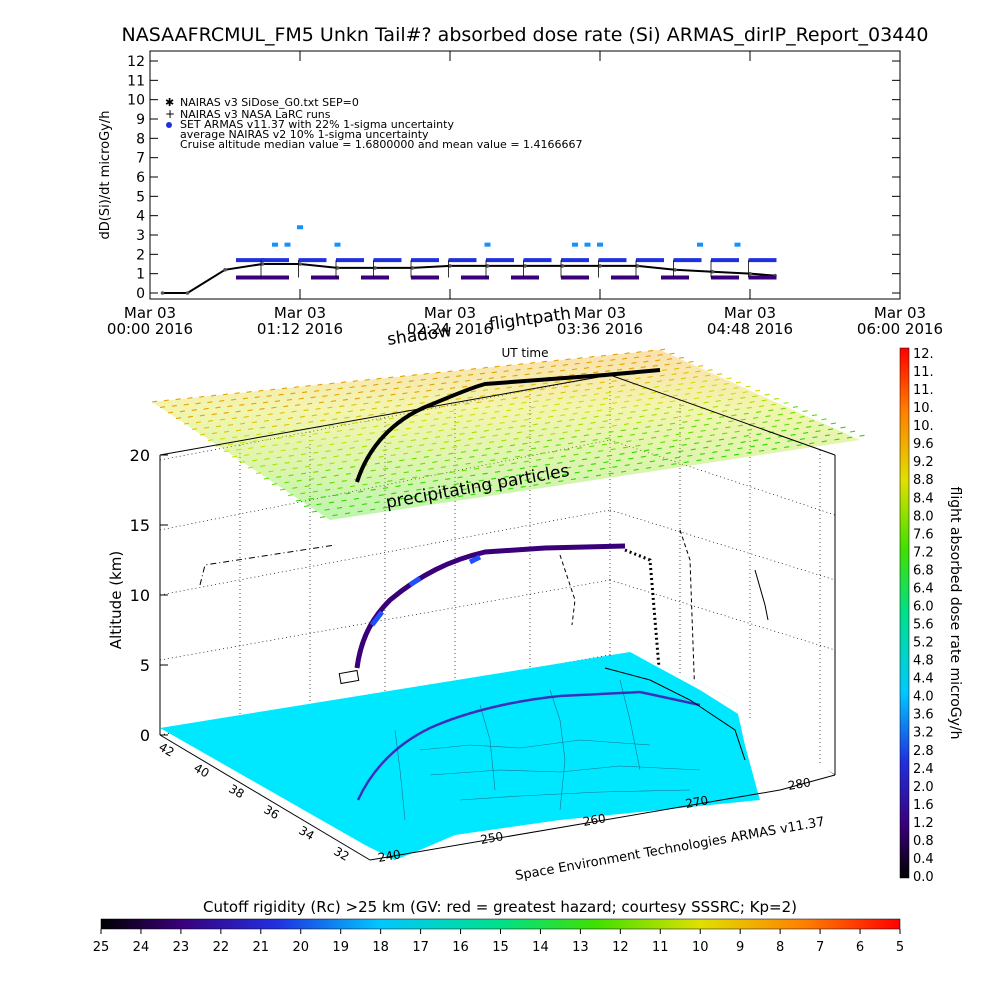 This screenshot has width=1000, height=1004. What do you see at coordinates (923, 498) in the screenshot?
I see `dose-colorbar-tick-label: 8.4` at bounding box center [923, 498].